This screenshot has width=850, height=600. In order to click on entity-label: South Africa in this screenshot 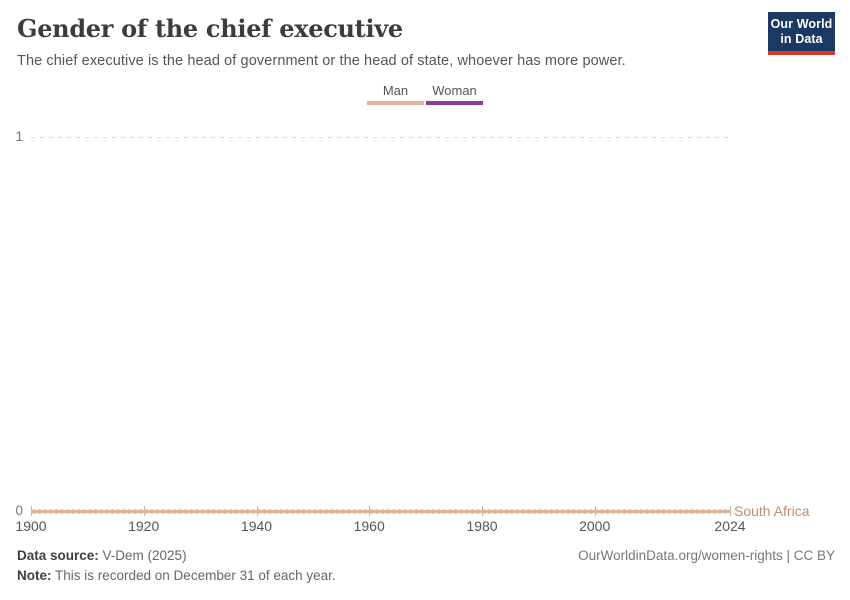, I will do `click(772, 511)`.